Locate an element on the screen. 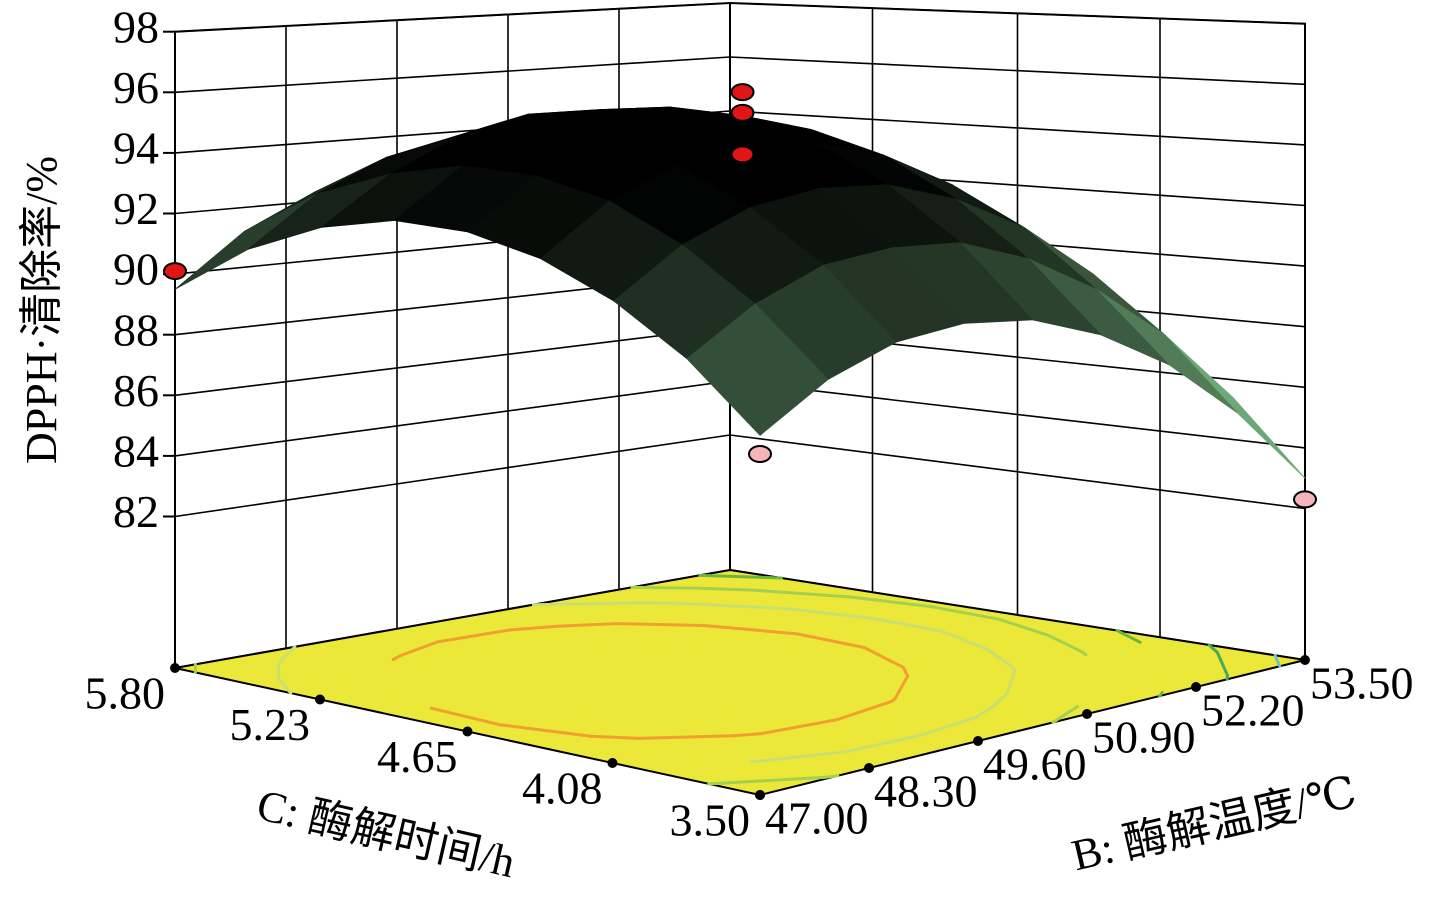  z-tick-label: 98 is located at coordinates (136, 26).